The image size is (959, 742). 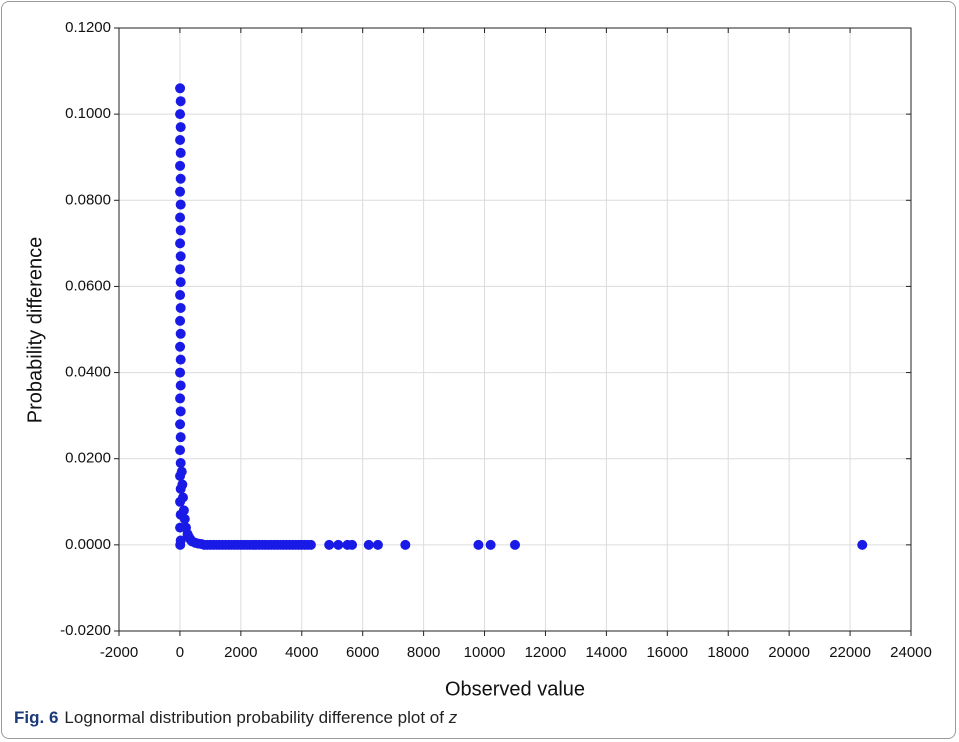 I want to click on x-tick-label: 20000, so click(x=789, y=652).